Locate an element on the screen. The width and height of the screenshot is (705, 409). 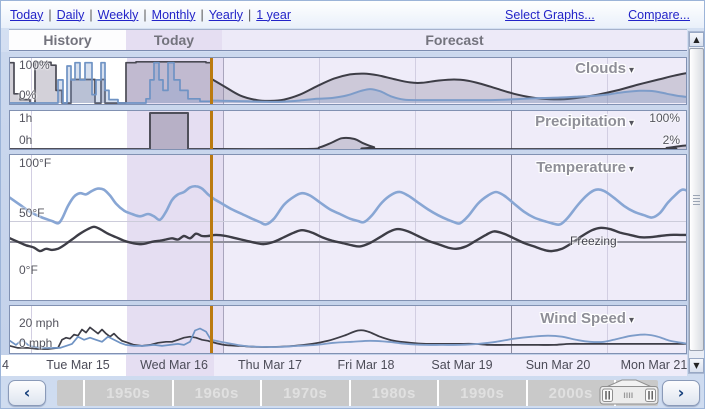
clouds-graph-label: Clouds is located at coordinates (600, 68).